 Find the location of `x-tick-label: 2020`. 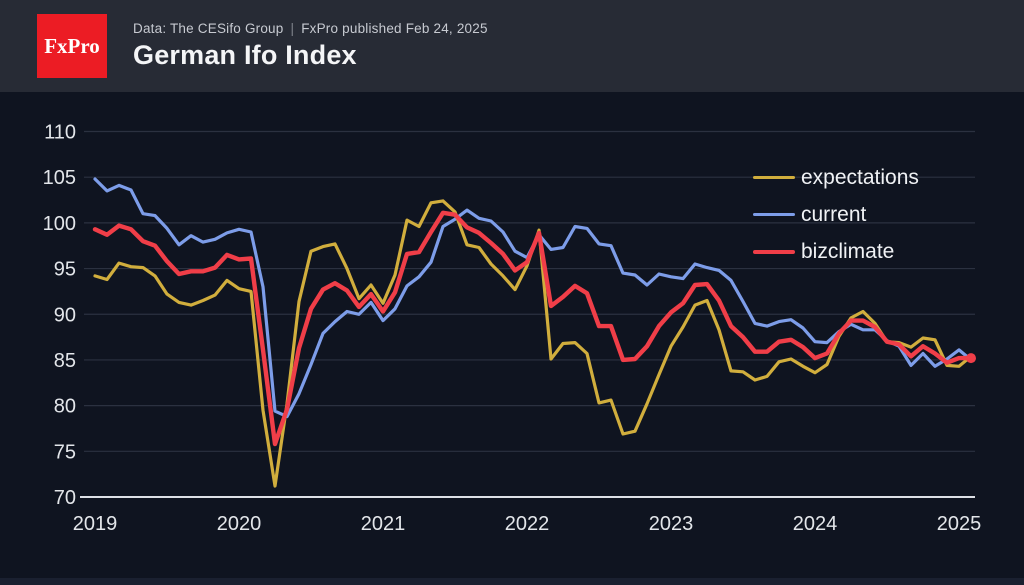

x-tick-label: 2020 is located at coordinates (239, 524).